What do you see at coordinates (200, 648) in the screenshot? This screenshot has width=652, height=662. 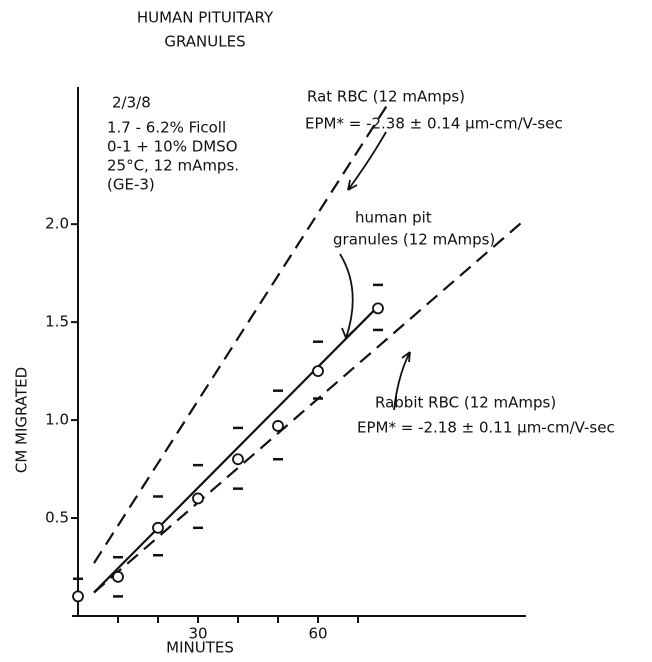 I see `x-axis-label: MINUTES` at bounding box center [200, 648].